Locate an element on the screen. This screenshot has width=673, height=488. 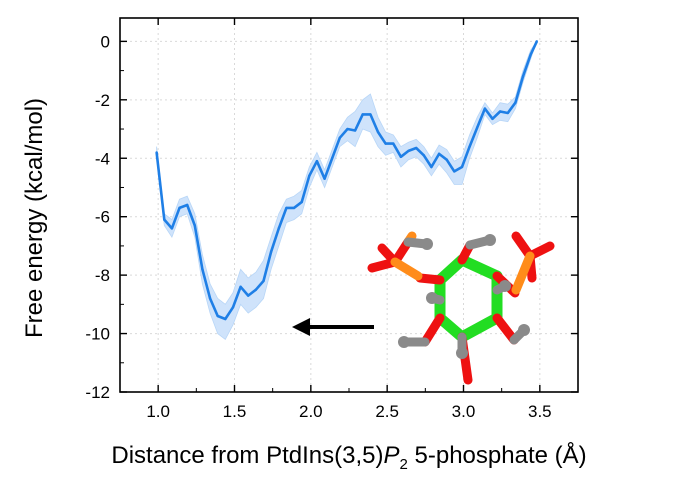
y-tick-label: -8 is located at coordinates (102, 275).